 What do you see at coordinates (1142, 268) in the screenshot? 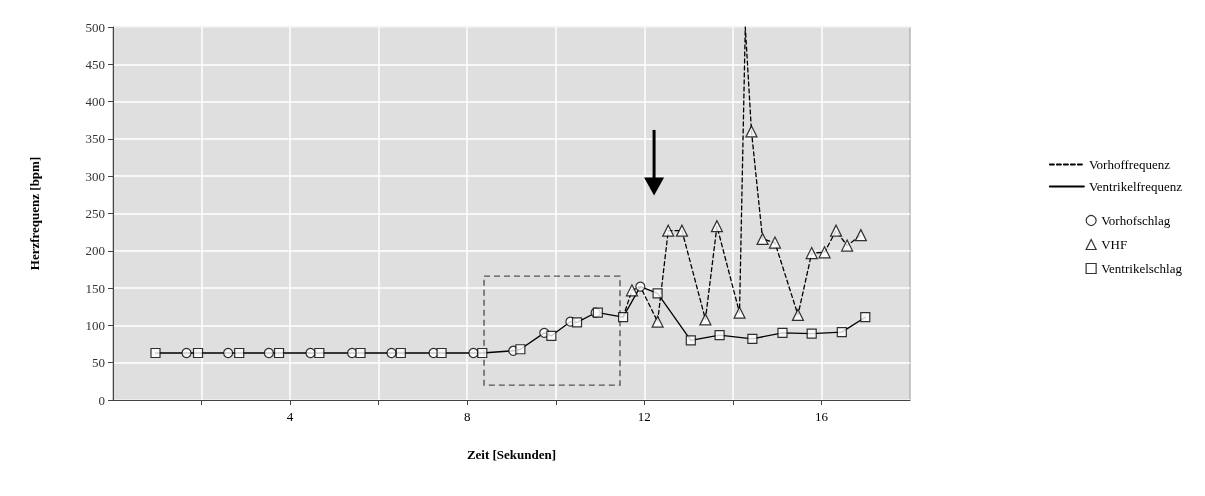
I see `legend-label: Ventrikelschlag` at bounding box center [1142, 268].